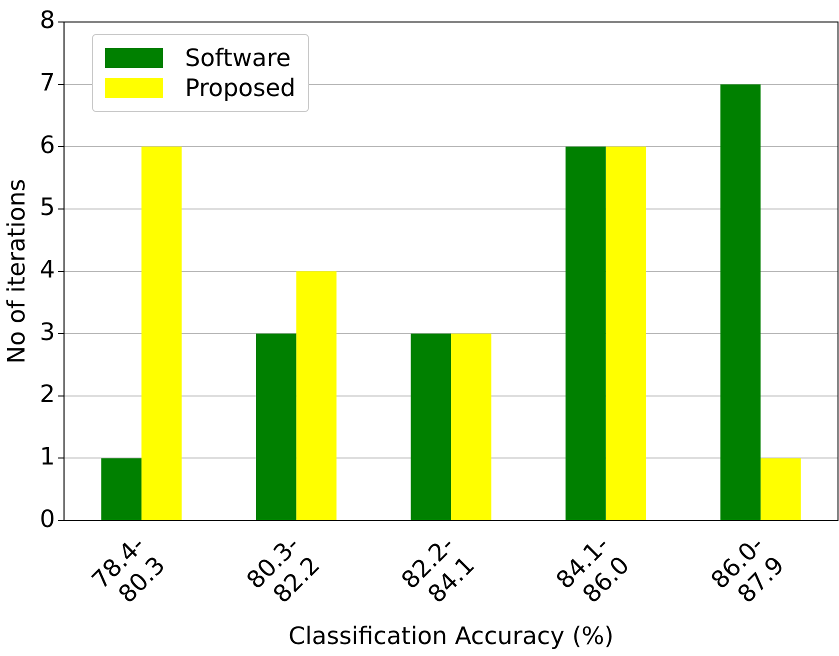 This screenshot has height=656, width=839. Describe the element at coordinates (48, 456) in the screenshot. I see `y-tick-label: 1` at that location.